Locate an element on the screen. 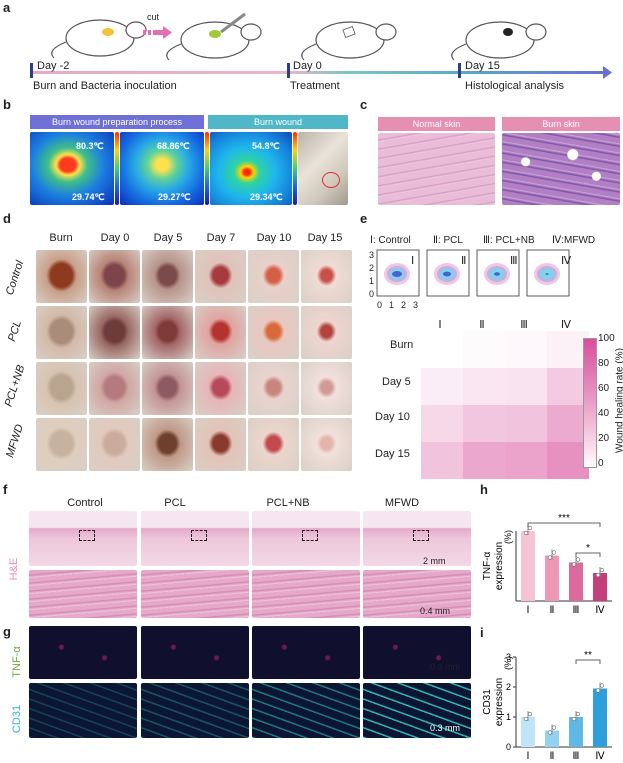 This screenshot has height=763, width=623. heatmap-colorbar is located at coordinates (590, 403).